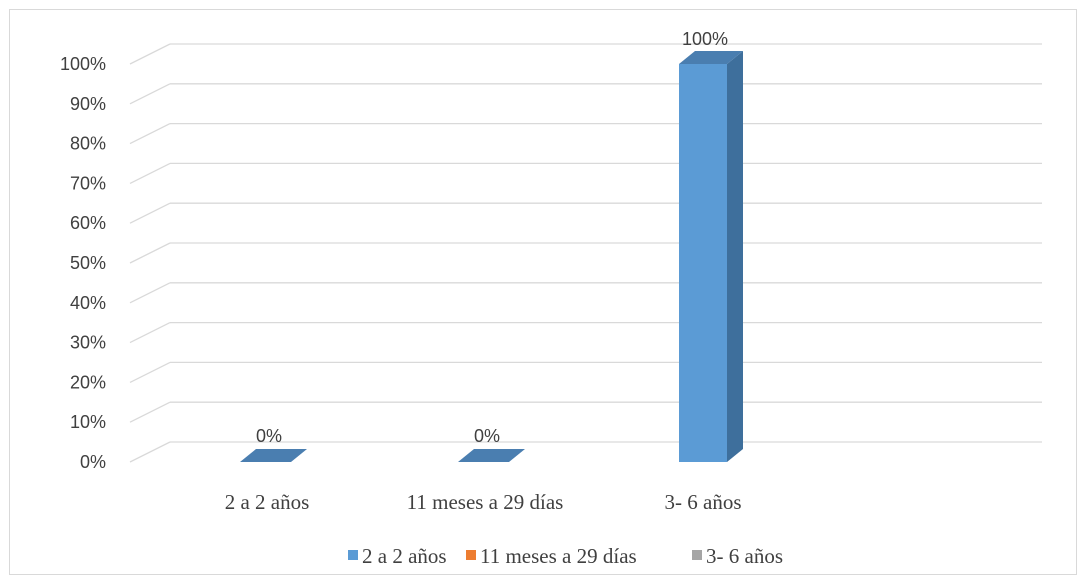 The image size is (1088, 584). Describe the element at coordinates (267, 502) in the screenshot. I see `x-category-label: 2 a 2 años` at that location.